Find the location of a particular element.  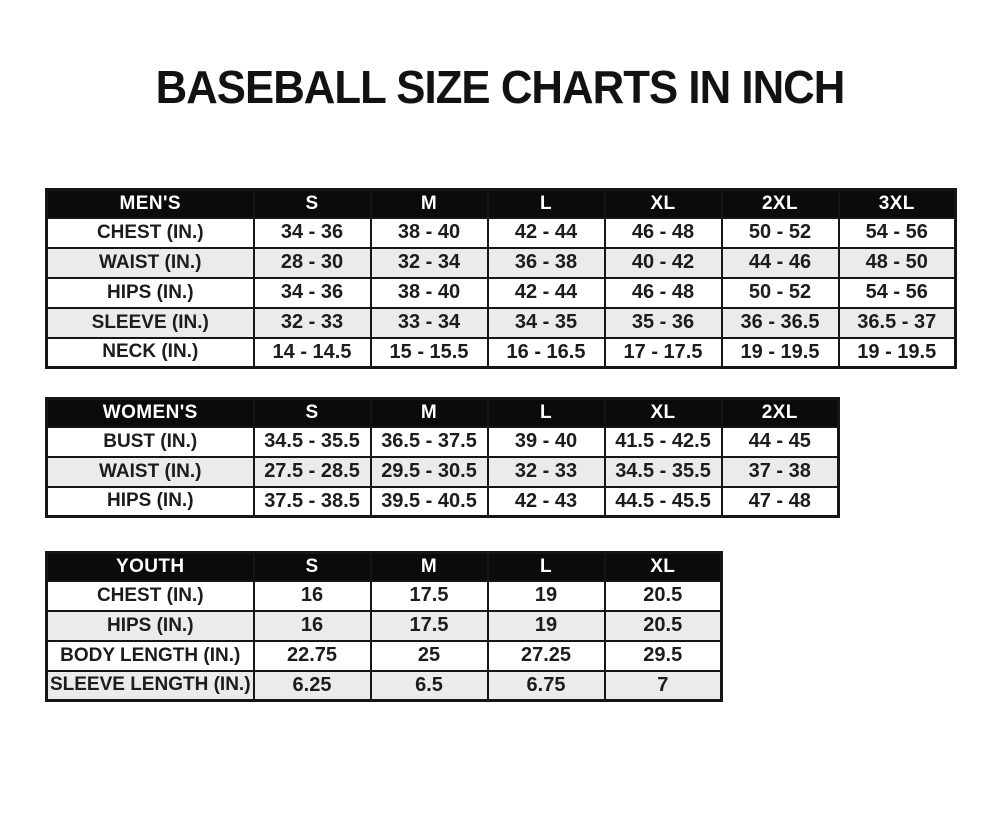

size-value-cell: 39 - 40 is located at coordinates (546, 441).